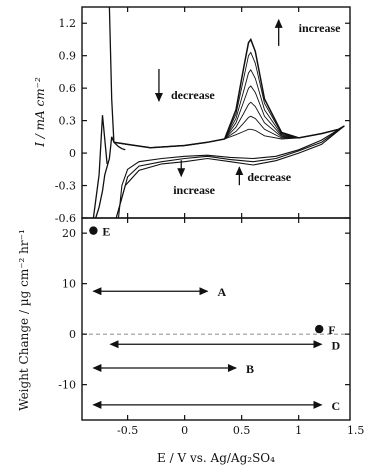 Image resolution: width=373 pixels, height=470 pixels. I want to click on x-tick-label: 1.5, so click(356, 430).